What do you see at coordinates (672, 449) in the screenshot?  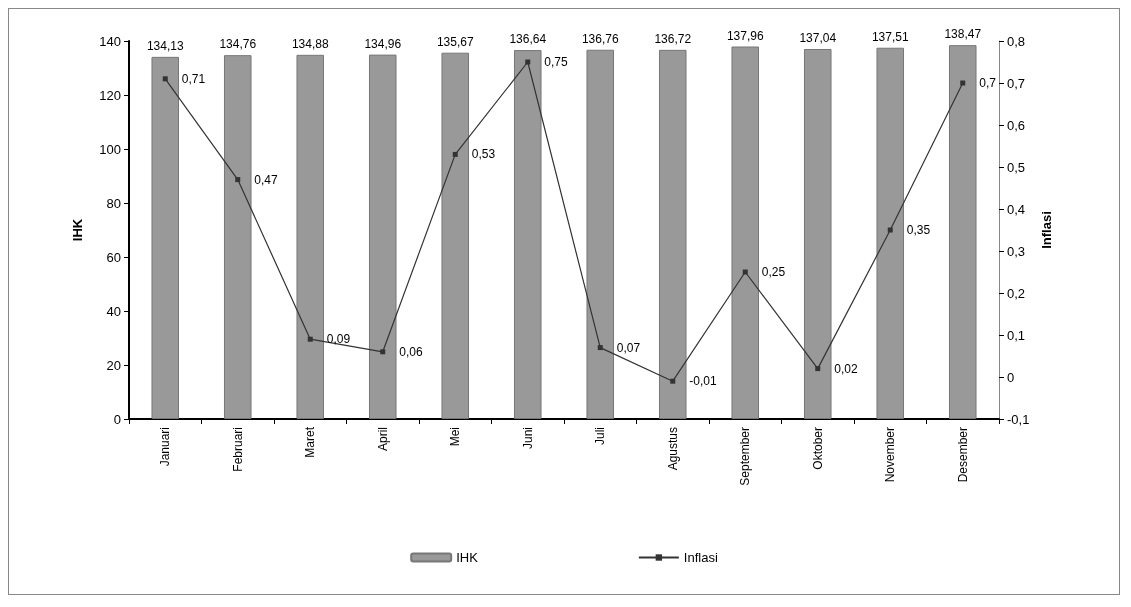 I see `x-tick-label: Agustus` at bounding box center [672, 449].